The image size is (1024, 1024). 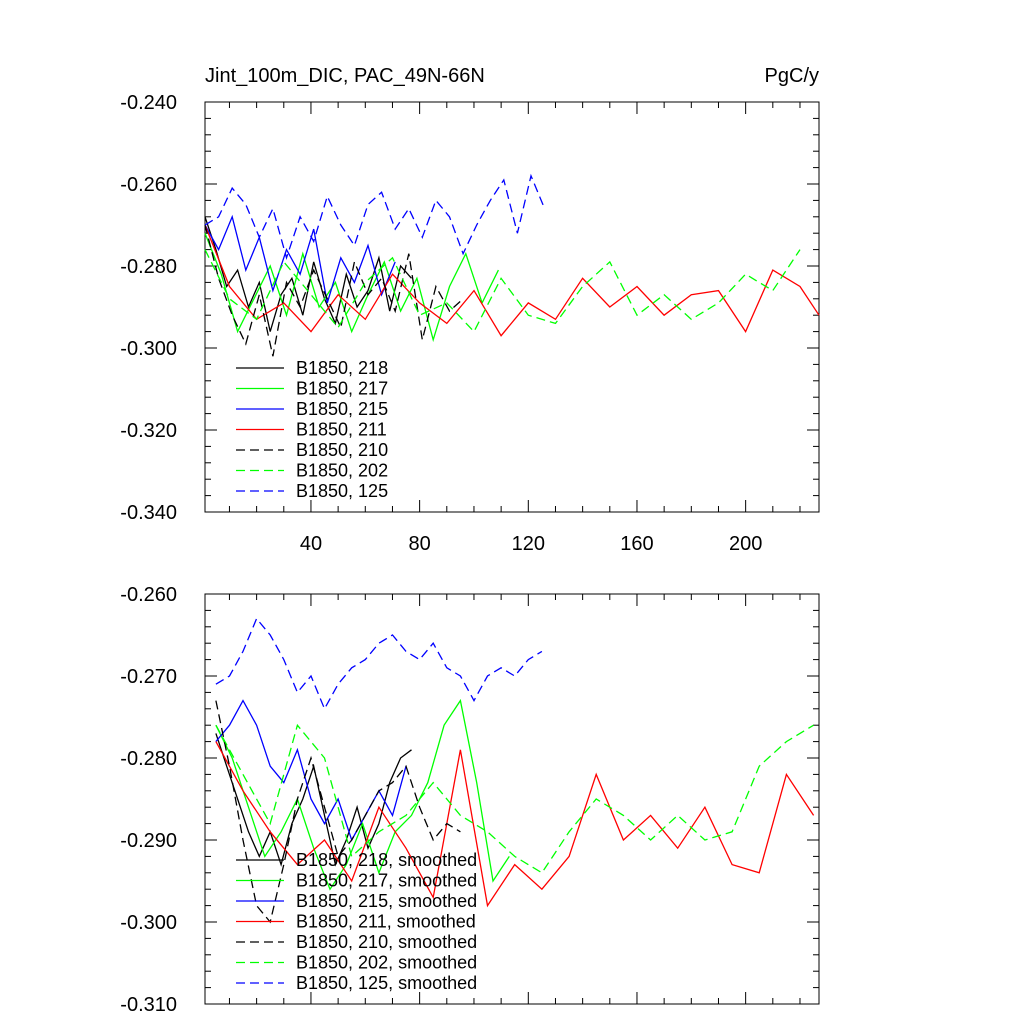 What do you see at coordinates (386, 983) in the screenshot?
I see `legend-label: B1850, 125, smoothed` at bounding box center [386, 983].